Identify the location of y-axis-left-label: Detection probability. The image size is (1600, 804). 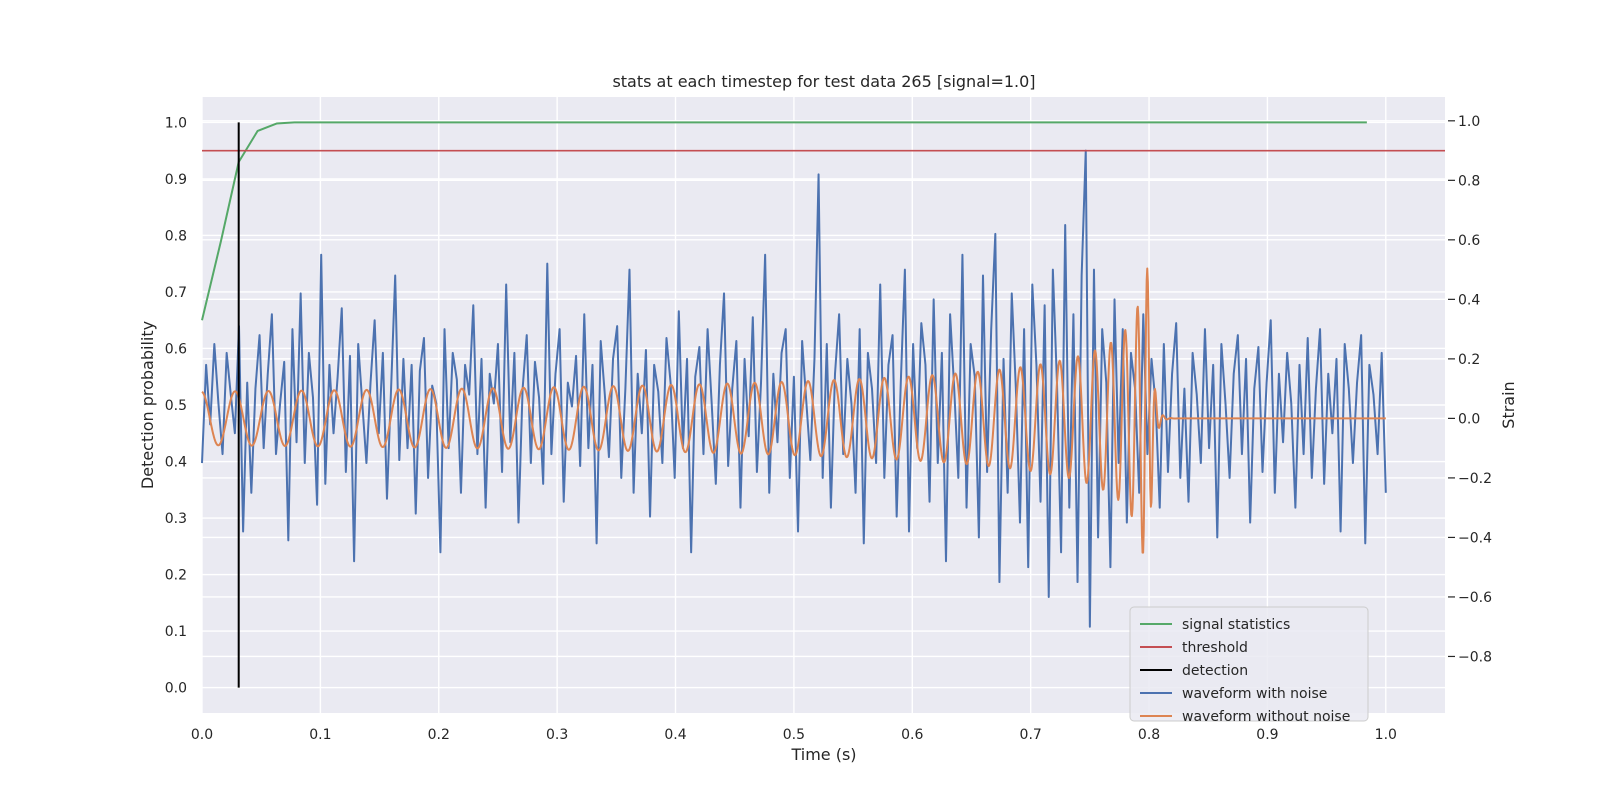
(147, 405).